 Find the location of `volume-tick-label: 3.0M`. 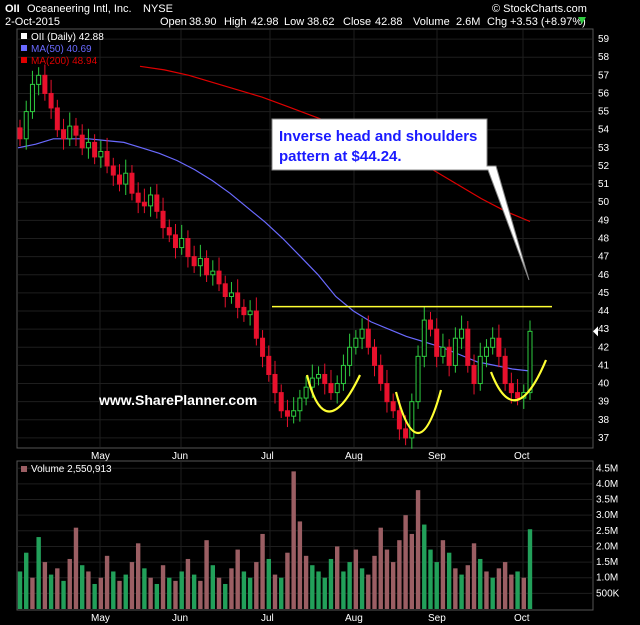

volume-tick-label: 3.0M is located at coordinates (607, 515).